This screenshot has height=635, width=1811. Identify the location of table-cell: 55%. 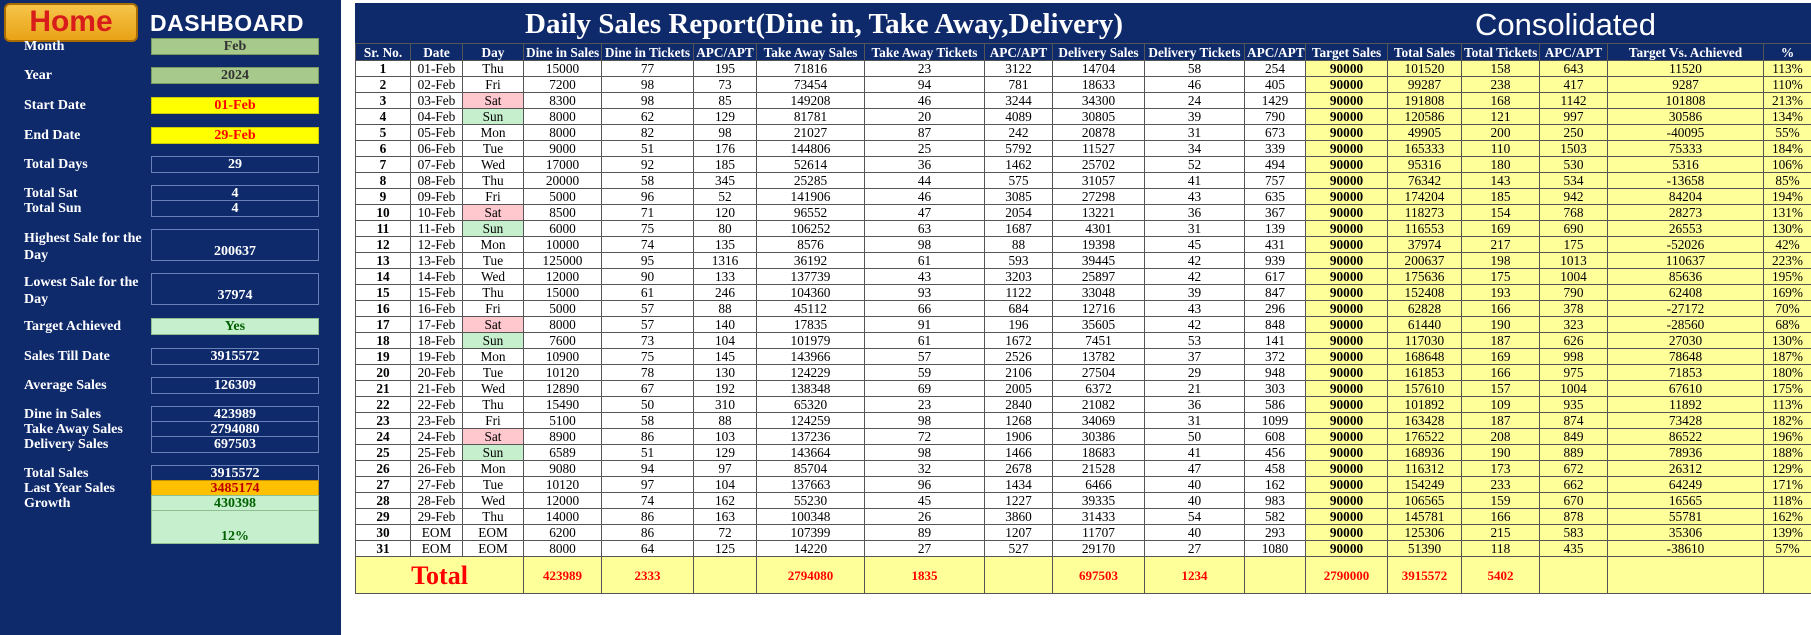
(1787, 132).